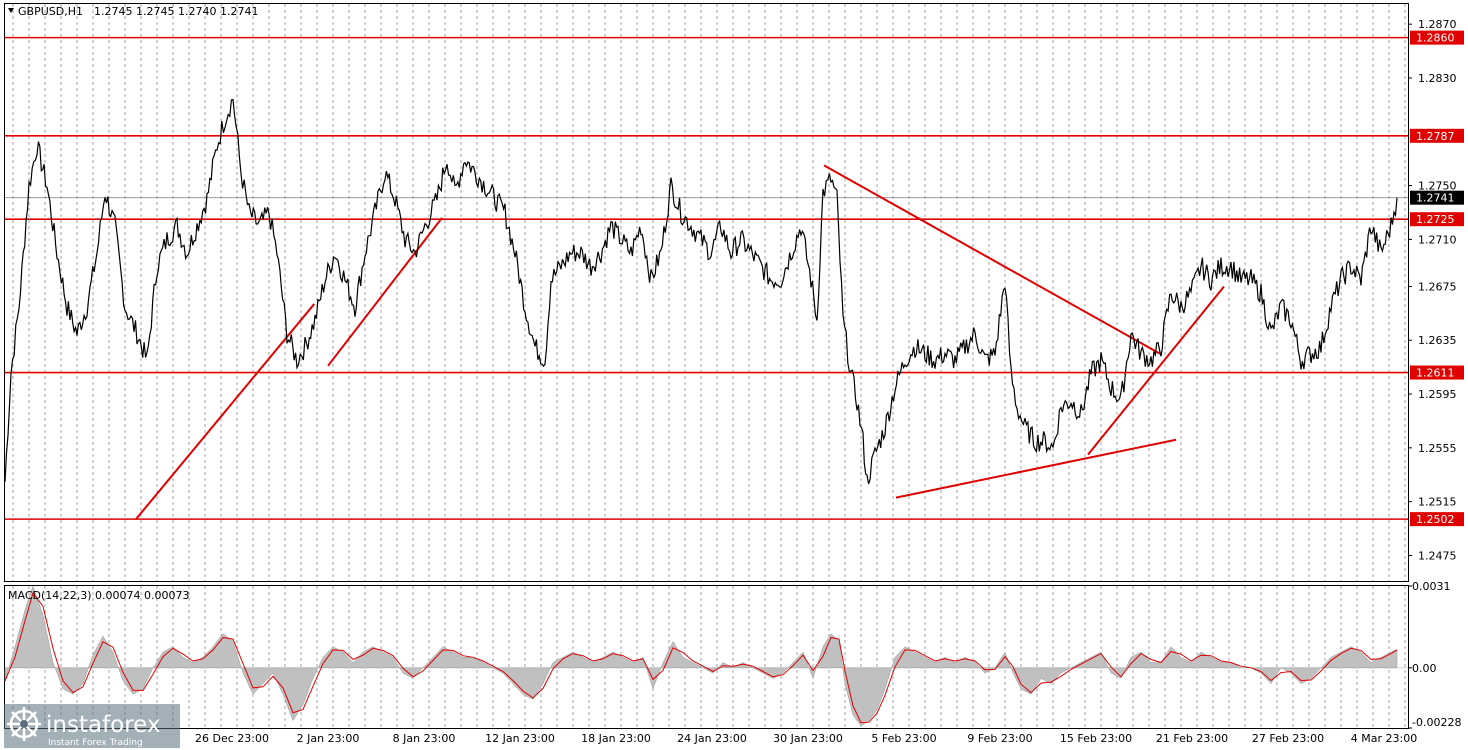 The width and height of the screenshot is (1468, 750). What do you see at coordinates (99, 595) in the screenshot?
I see `macd-label: MACD(14,22,3) 0.00074 0.00073` at bounding box center [99, 595].